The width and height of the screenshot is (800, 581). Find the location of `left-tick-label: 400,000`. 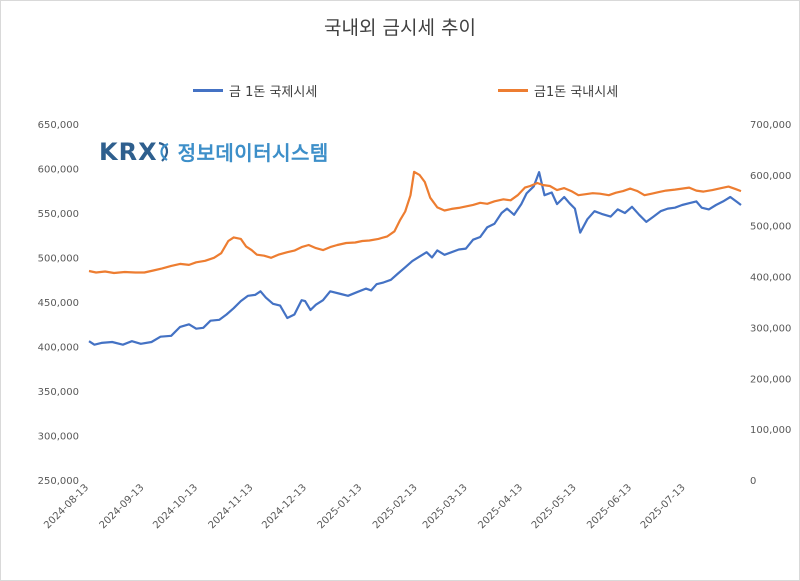

left-tick-label: 400,000 is located at coordinates (58, 348).